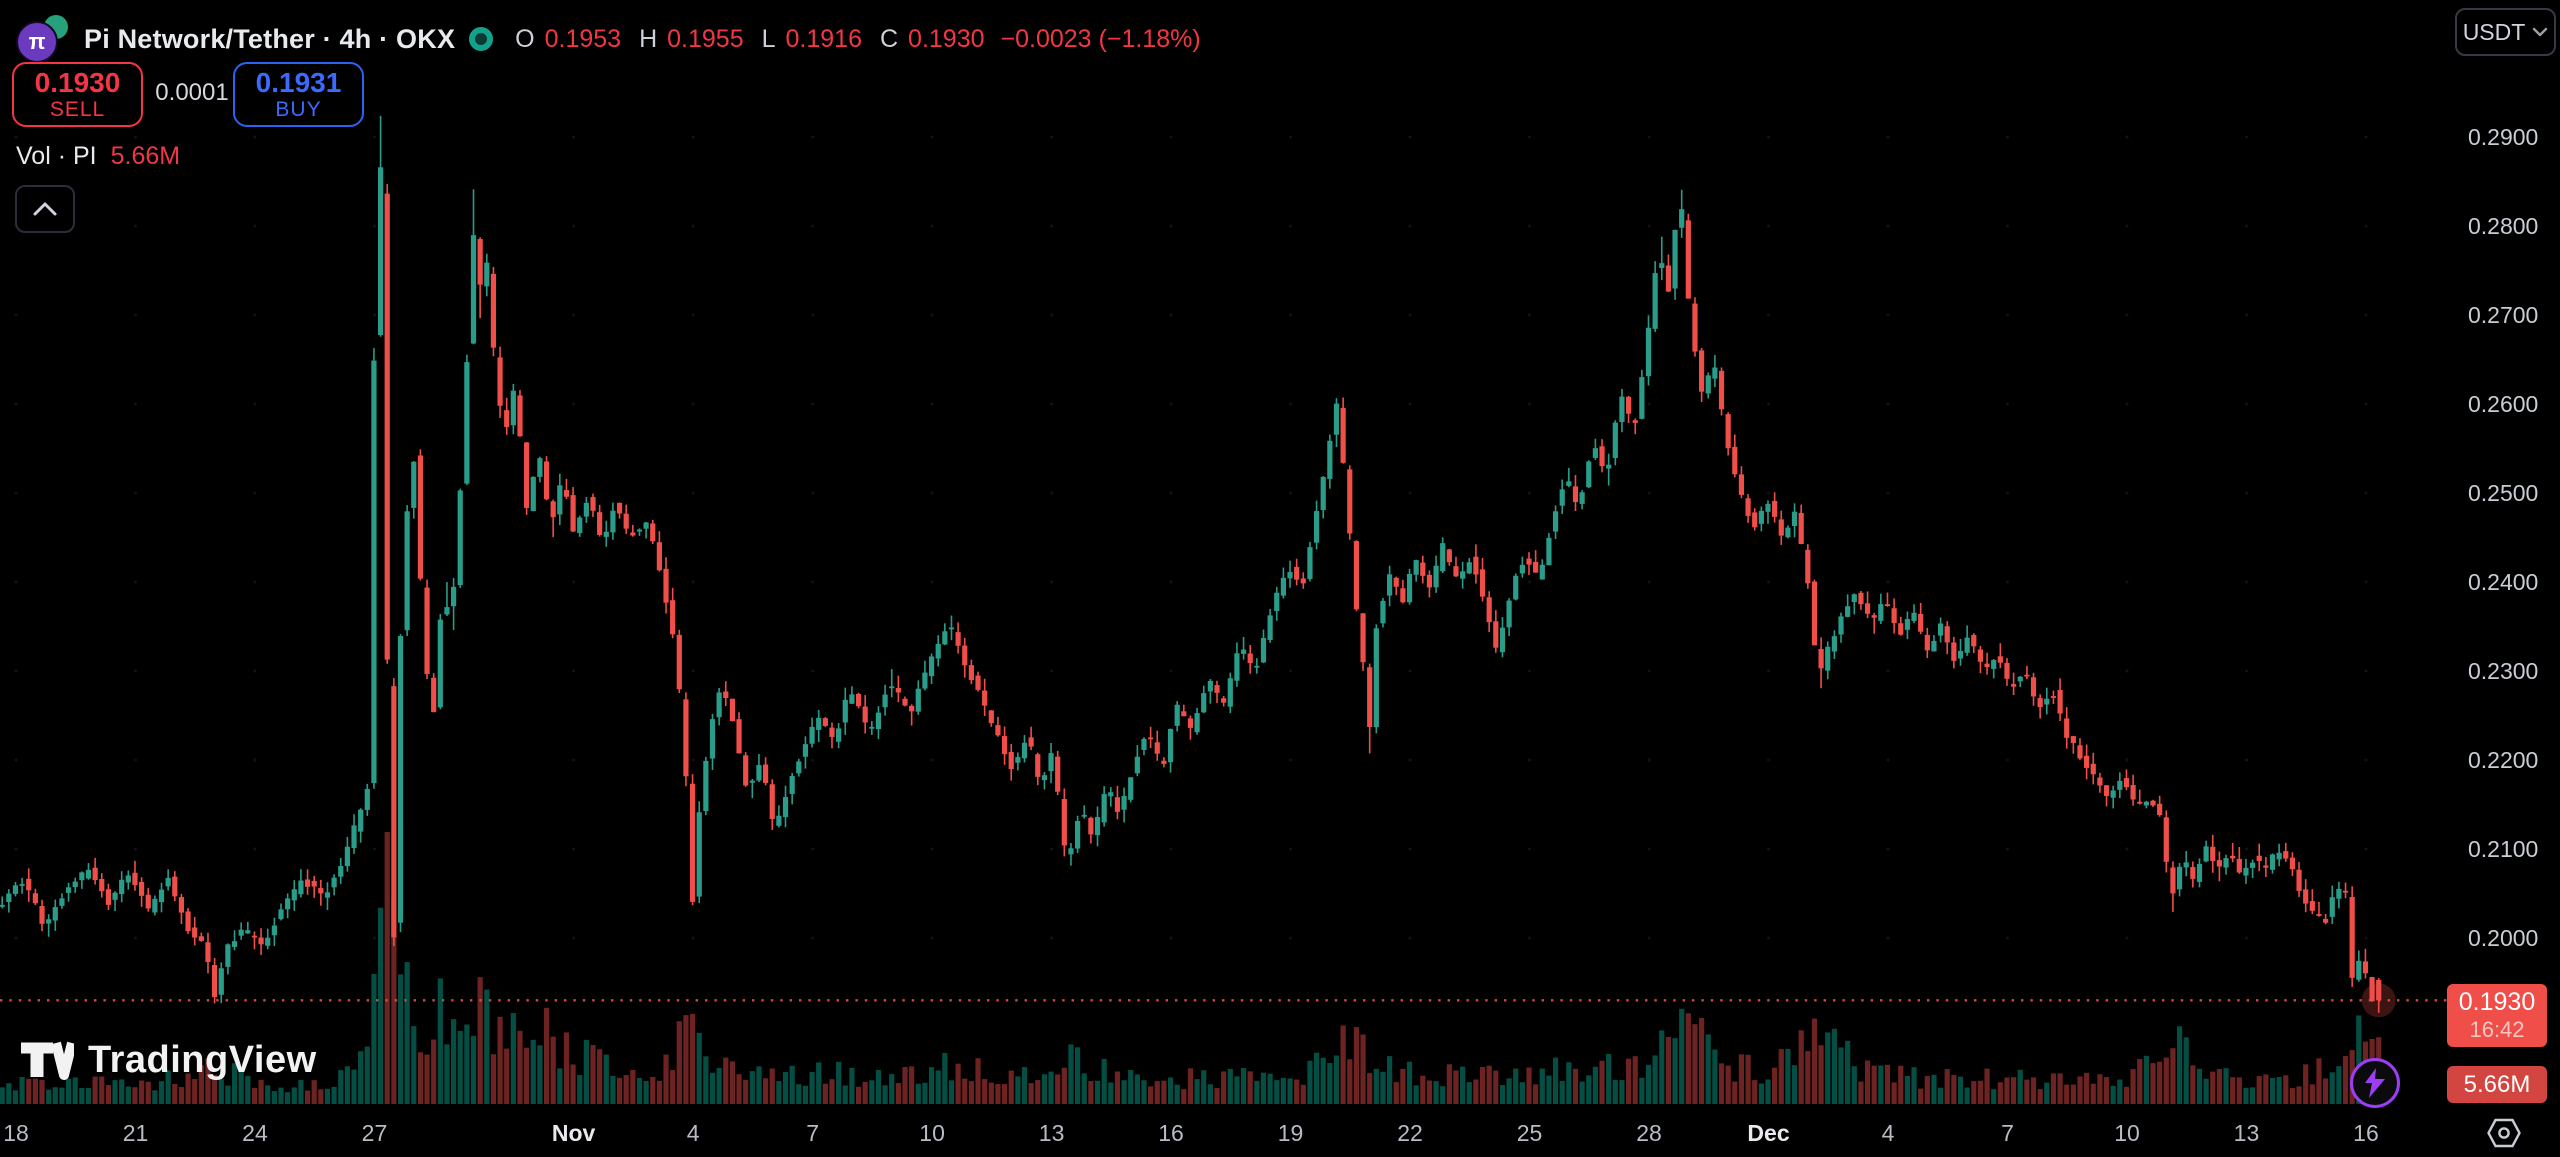 The height and width of the screenshot is (1157, 2560). What do you see at coordinates (77, 94) in the screenshot?
I see `sell-button: 0.1930 SELL` at bounding box center [77, 94].